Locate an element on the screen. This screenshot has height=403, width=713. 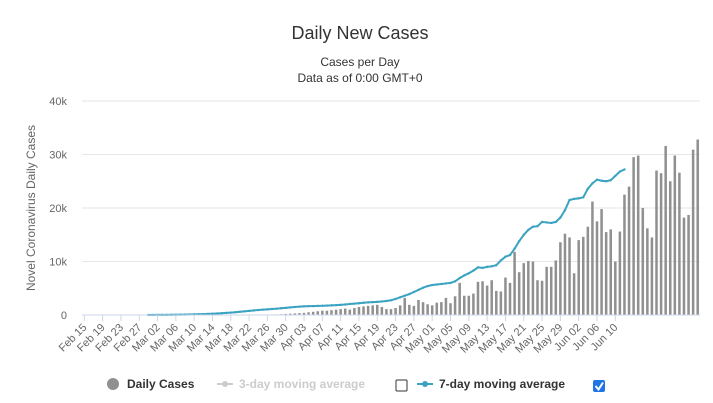
checkbox-7-day-avg is located at coordinates (599, 386).